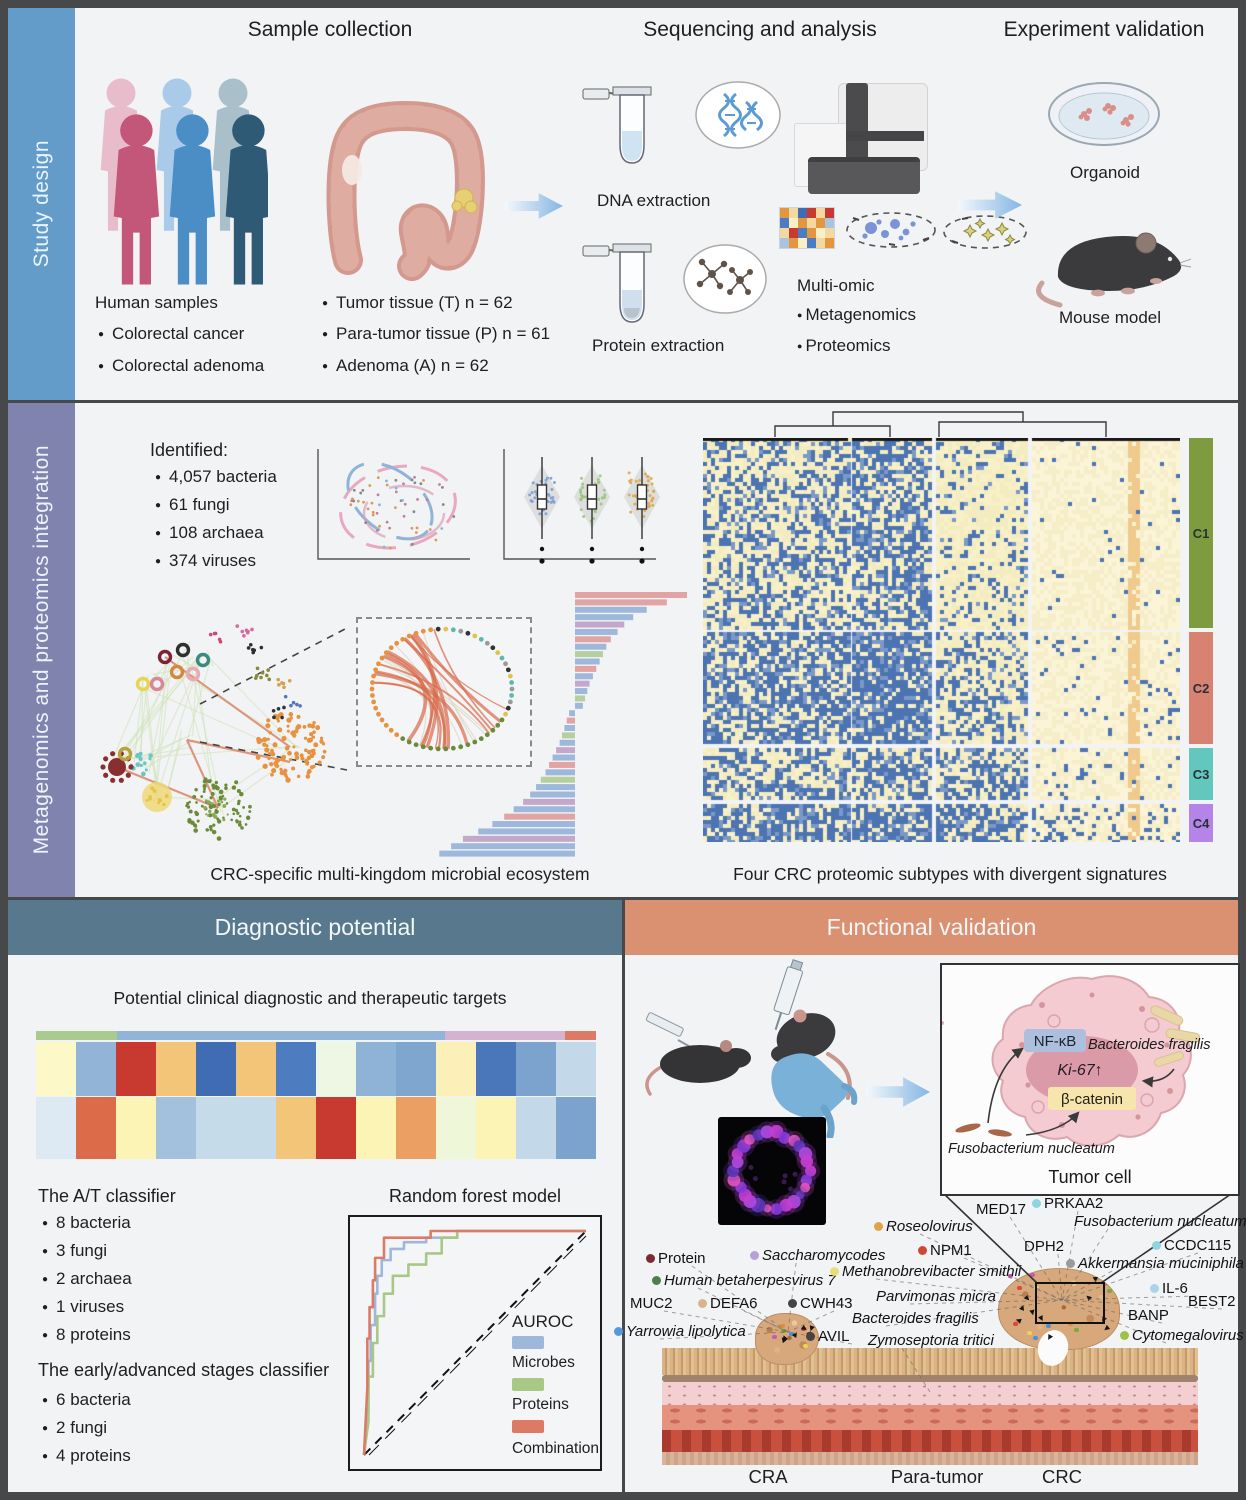 This screenshot has width=1246, height=1500. What do you see at coordinates (617, 283) in the screenshot?
I see `protein-tube-icon` at bounding box center [617, 283].